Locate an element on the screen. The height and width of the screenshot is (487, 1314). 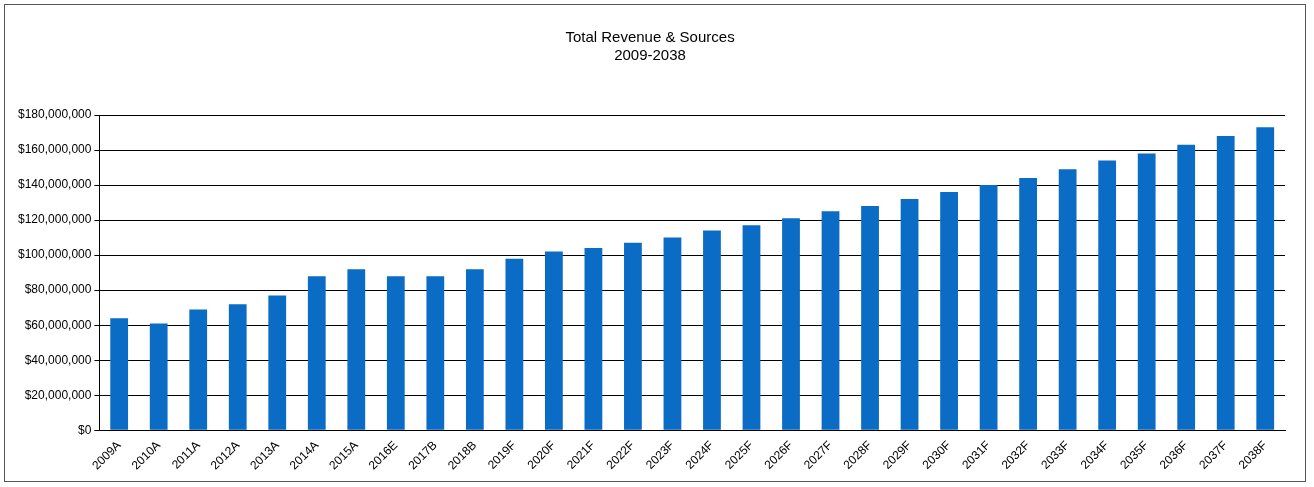
y-tick-label: $160,000,000 is located at coordinates (55, 149).